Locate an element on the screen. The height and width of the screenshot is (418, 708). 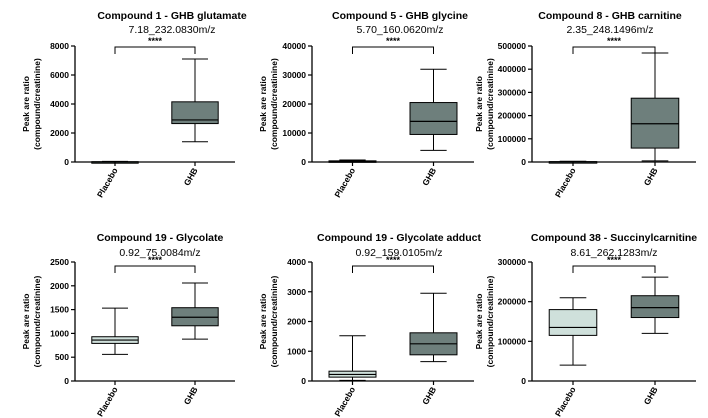
panel-title: Compound 1 - GHB glutamate is located at coordinates (171, 16).